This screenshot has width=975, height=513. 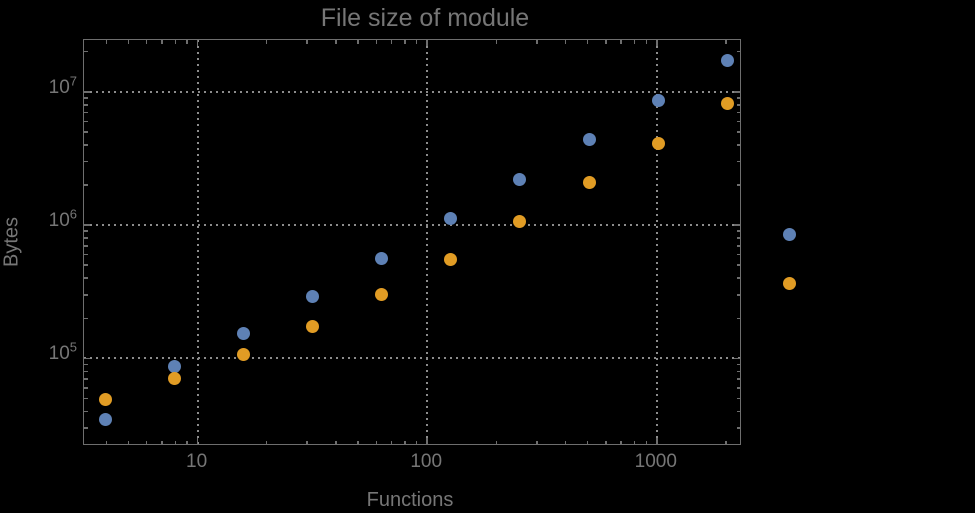 What do you see at coordinates (38, 352) in the screenshot?
I see `y-tick-label-1e5: 105` at bounding box center [38, 352].